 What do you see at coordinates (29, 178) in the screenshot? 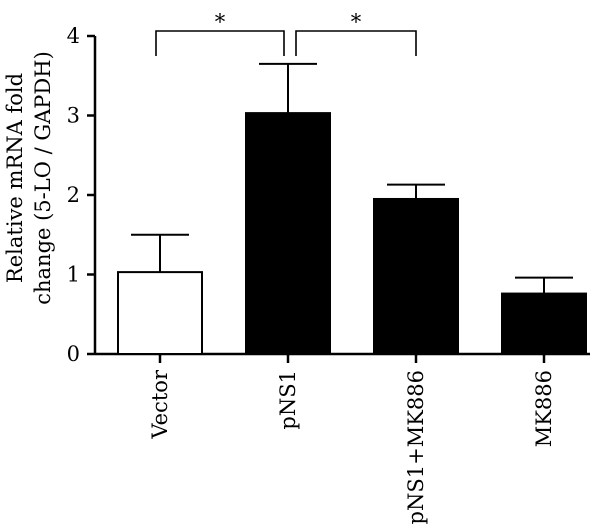
I see `y-axis-label: Relative mRNA fold change (5-LO / GAPDH)` at bounding box center [29, 178].